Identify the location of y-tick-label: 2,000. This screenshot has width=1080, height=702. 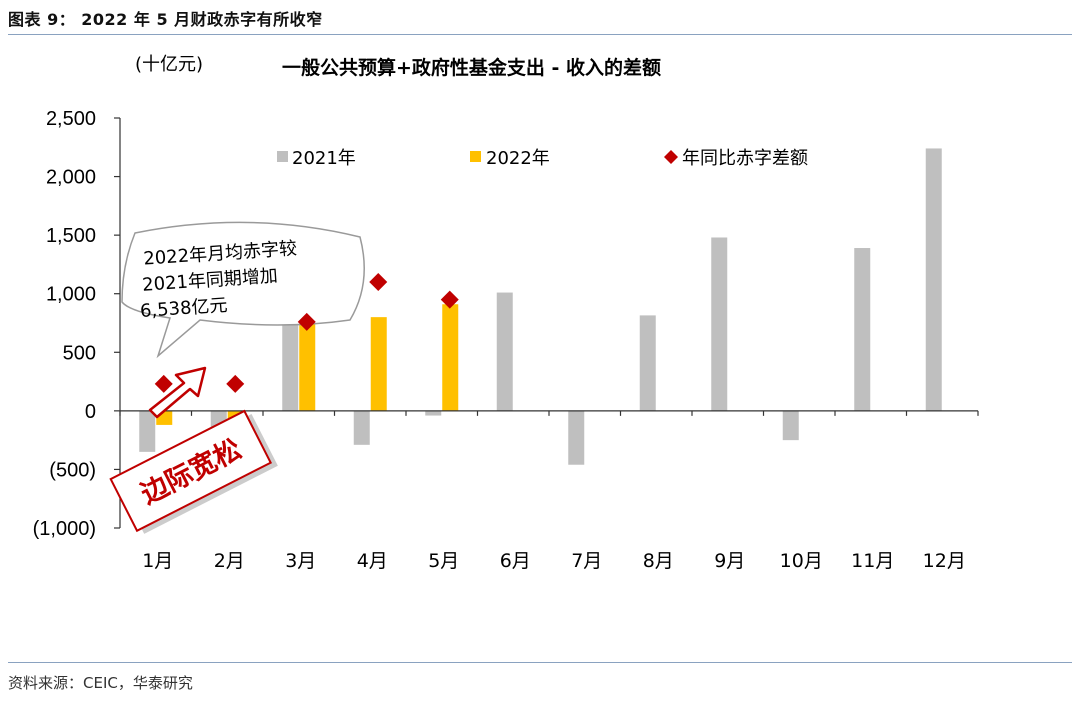
(71, 178).